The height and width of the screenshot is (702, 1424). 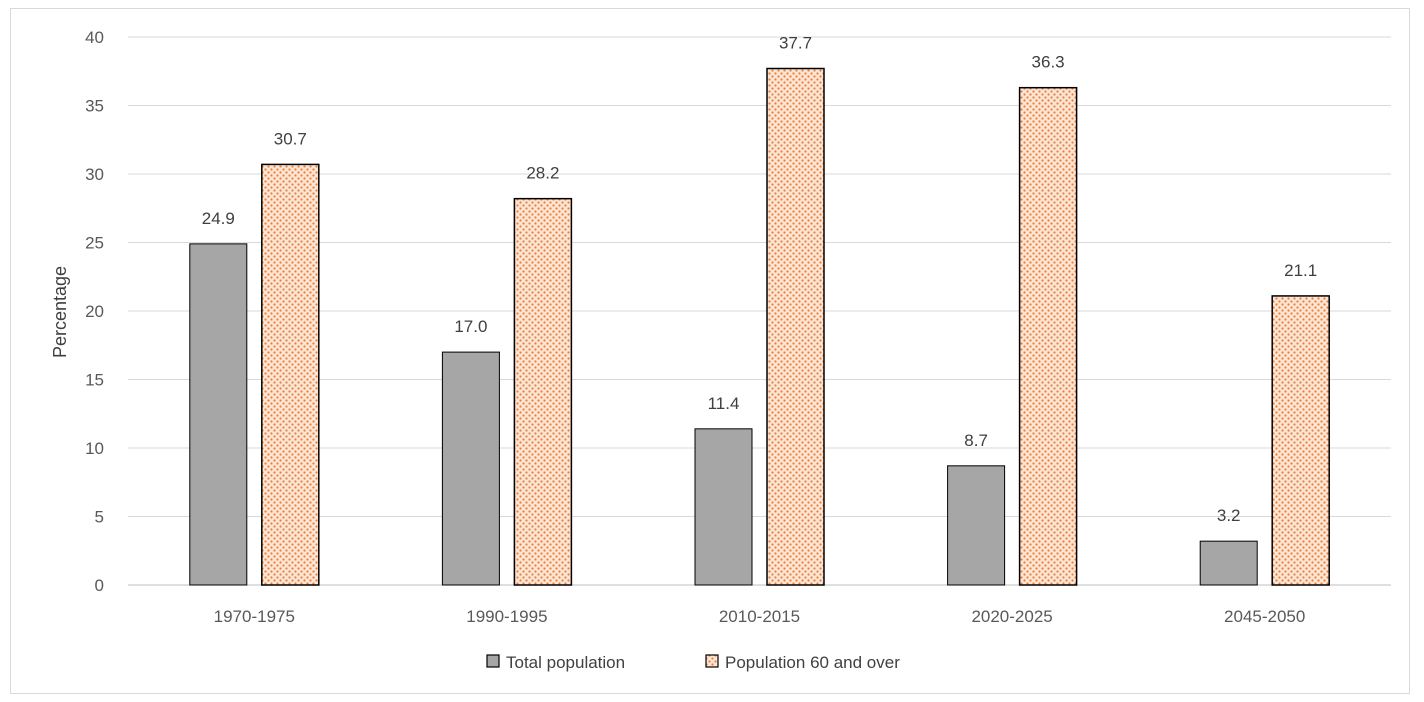 What do you see at coordinates (99, 517) in the screenshot?
I see `y-tick-label: 5` at bounding box center [99, 517].